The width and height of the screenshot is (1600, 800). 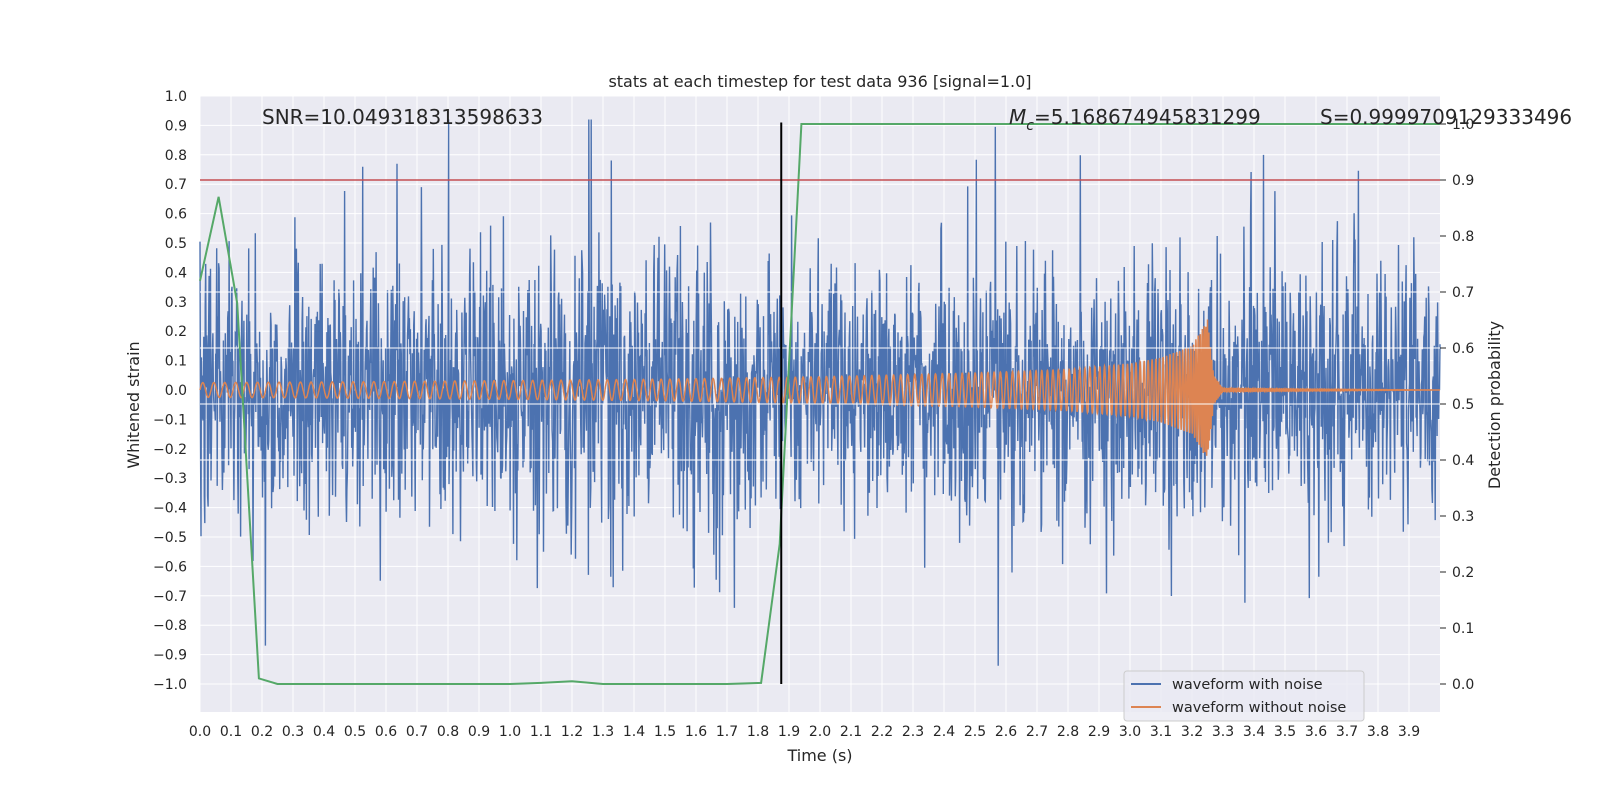 I want to click on x-tick-label: 2.5, so click(x=975, y=732).